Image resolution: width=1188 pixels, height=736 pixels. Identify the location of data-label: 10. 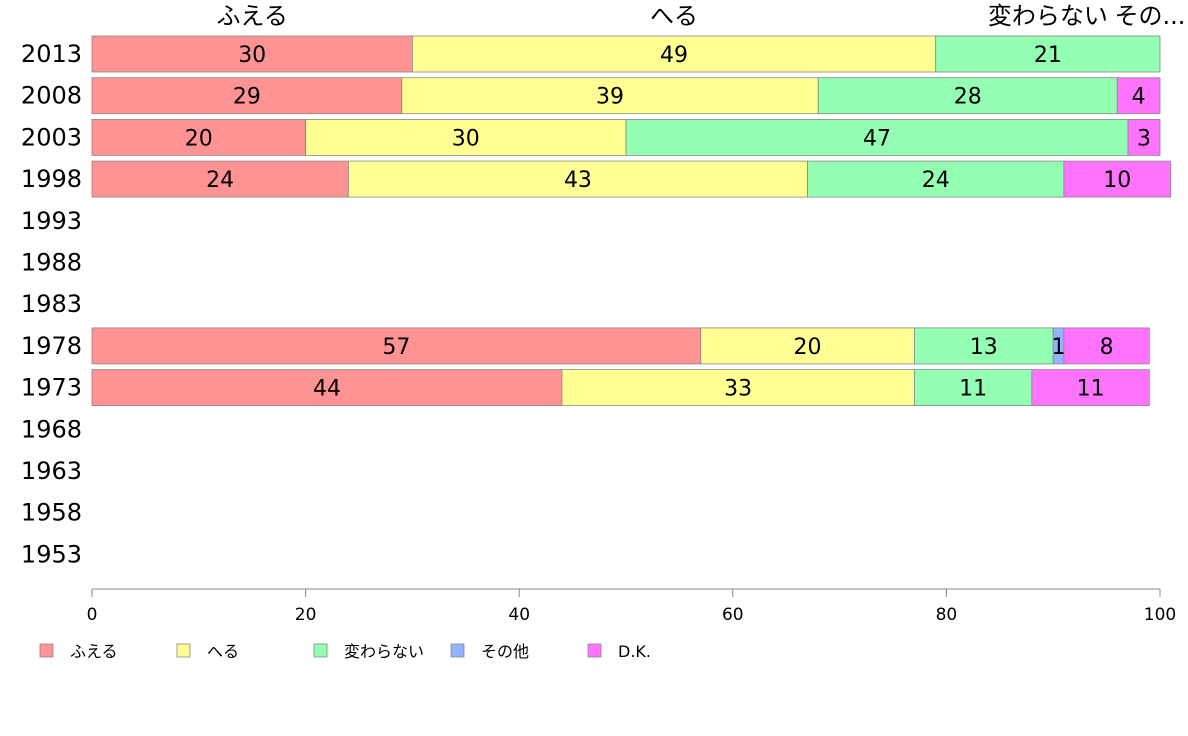
(1117, 180).